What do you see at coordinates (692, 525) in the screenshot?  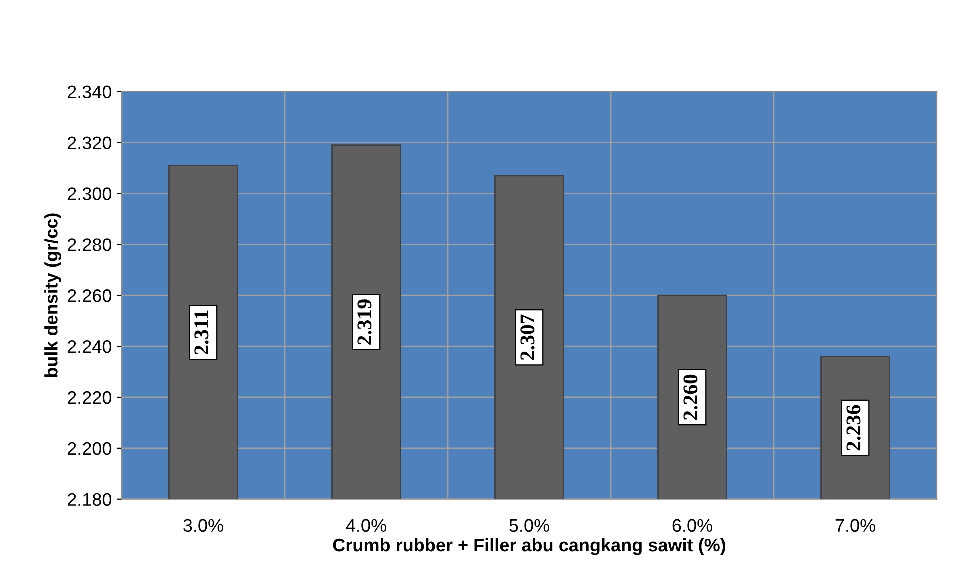 I see `x-tick-label: 6.0%` at bounding box center [692, 525].